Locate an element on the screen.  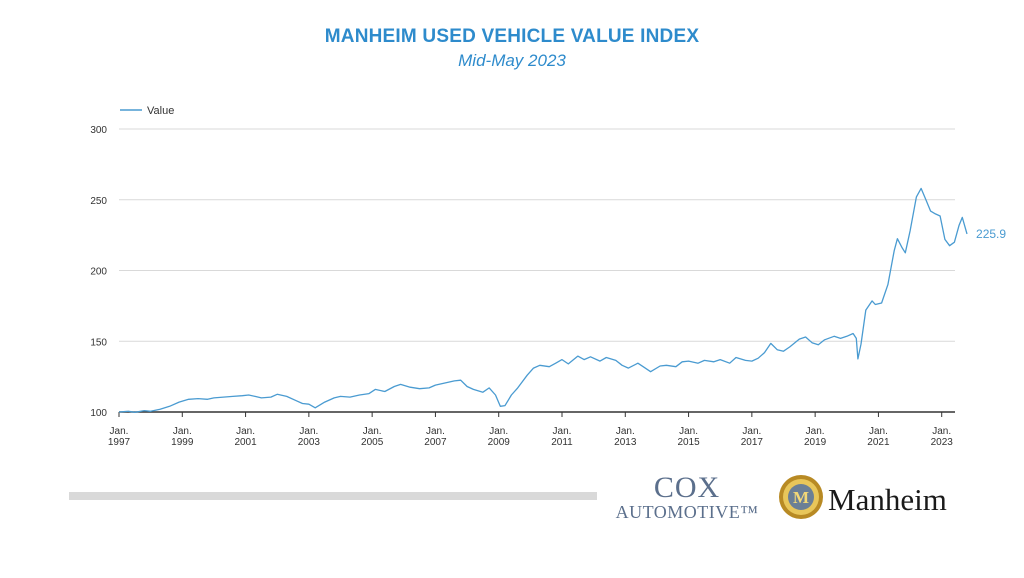
x-tick-label-year: 2021 is located at coordinates (878, 442).